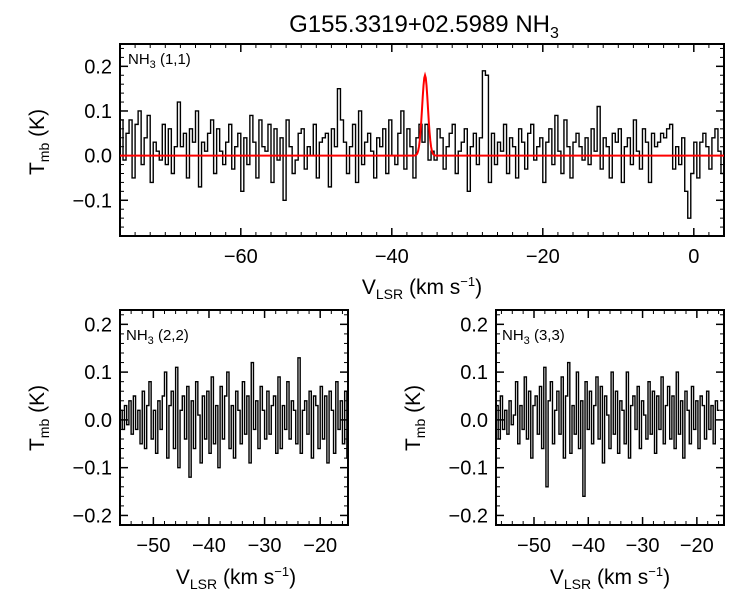  Describe the element at coordinates (159, 61) in the screenshot. I see `panel-label: NH3 (1,1)` at that location.